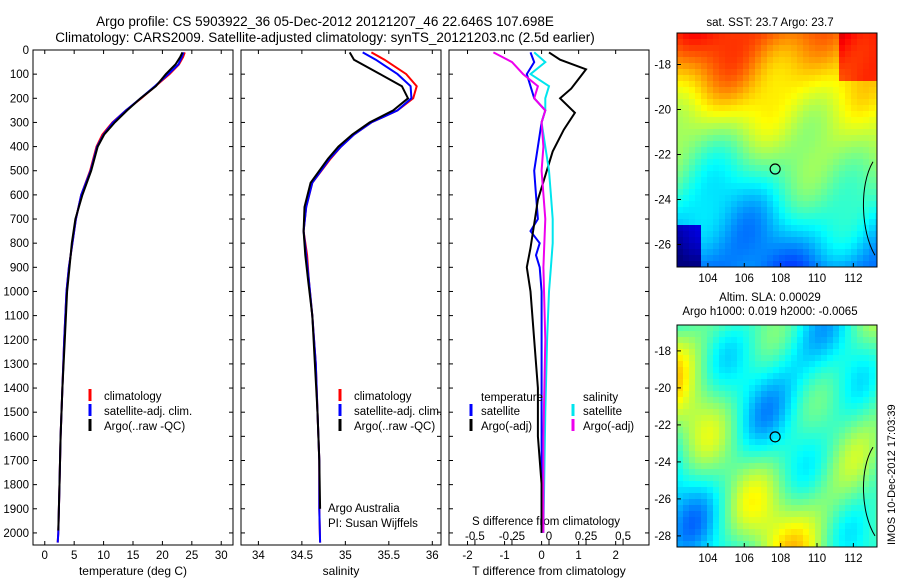 This screenshot has height=580, width=900. What do you see at coordinates (608, 427) in the screenshot?
I see `legend-label: Argo(-adj)` at bounding box center [608, 427].